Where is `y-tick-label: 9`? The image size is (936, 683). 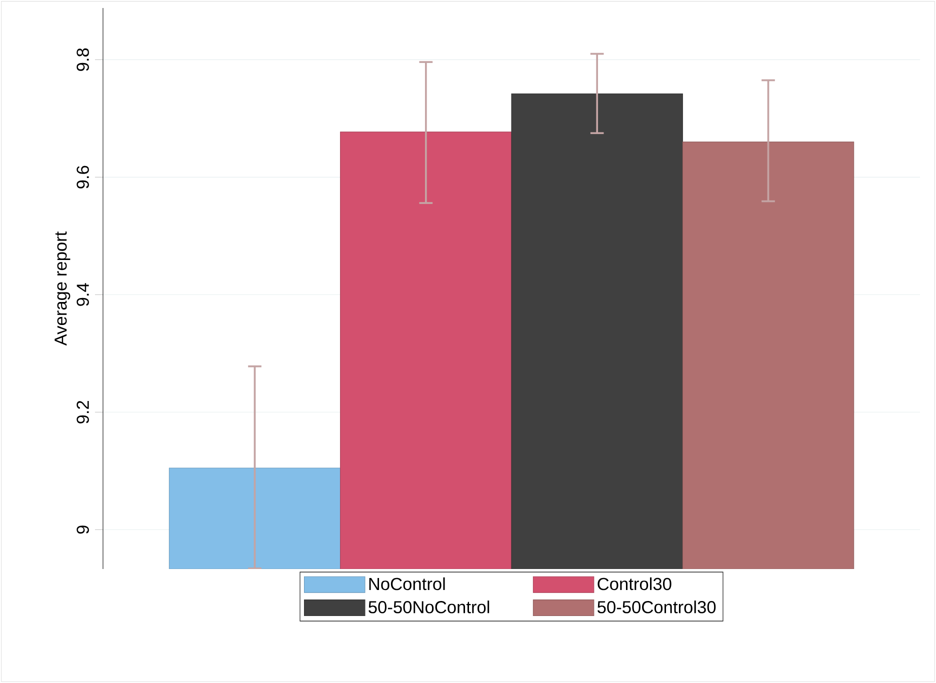 y-tick-label: 9 is located at coordinates (82, 530).